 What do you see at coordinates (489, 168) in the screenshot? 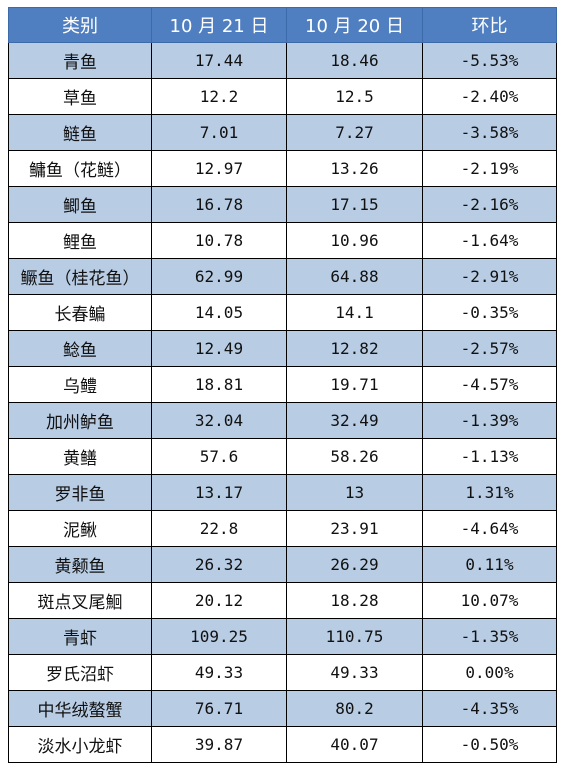
I see `change-cell: -2.19%` at bounding box center [489, 168].